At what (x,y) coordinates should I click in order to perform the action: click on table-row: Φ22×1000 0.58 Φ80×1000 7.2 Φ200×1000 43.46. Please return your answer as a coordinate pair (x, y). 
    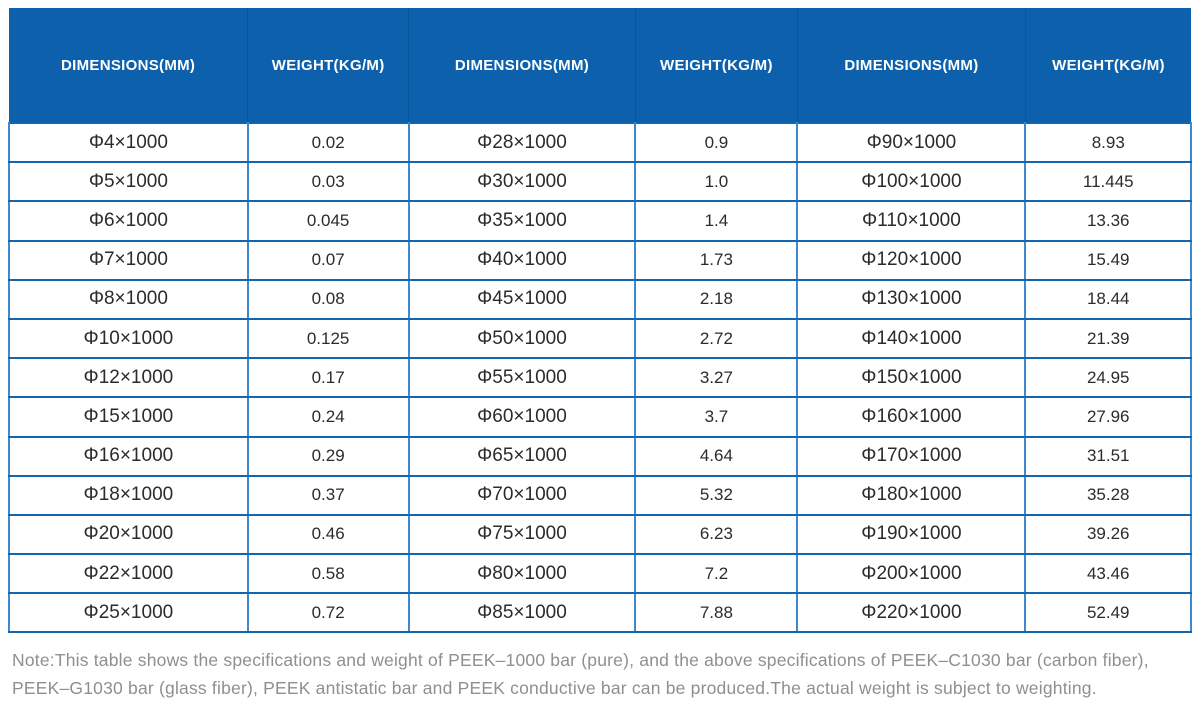
    Looking at the image, I should click on (600, 574).